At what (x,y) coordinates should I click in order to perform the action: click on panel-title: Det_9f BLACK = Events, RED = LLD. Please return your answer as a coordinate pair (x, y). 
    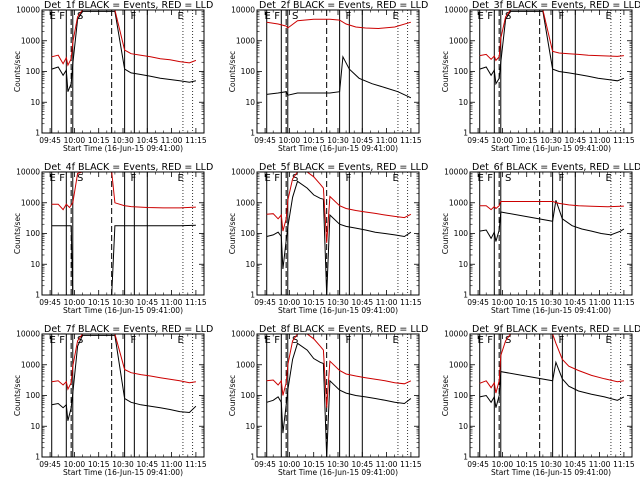
    Looking at the image, I should click on (556, 329).